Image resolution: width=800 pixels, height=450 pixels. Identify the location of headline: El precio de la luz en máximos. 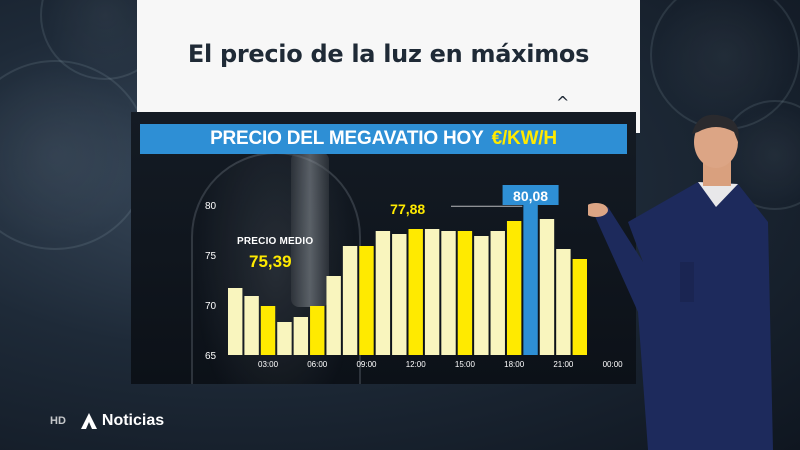
(388, 54).